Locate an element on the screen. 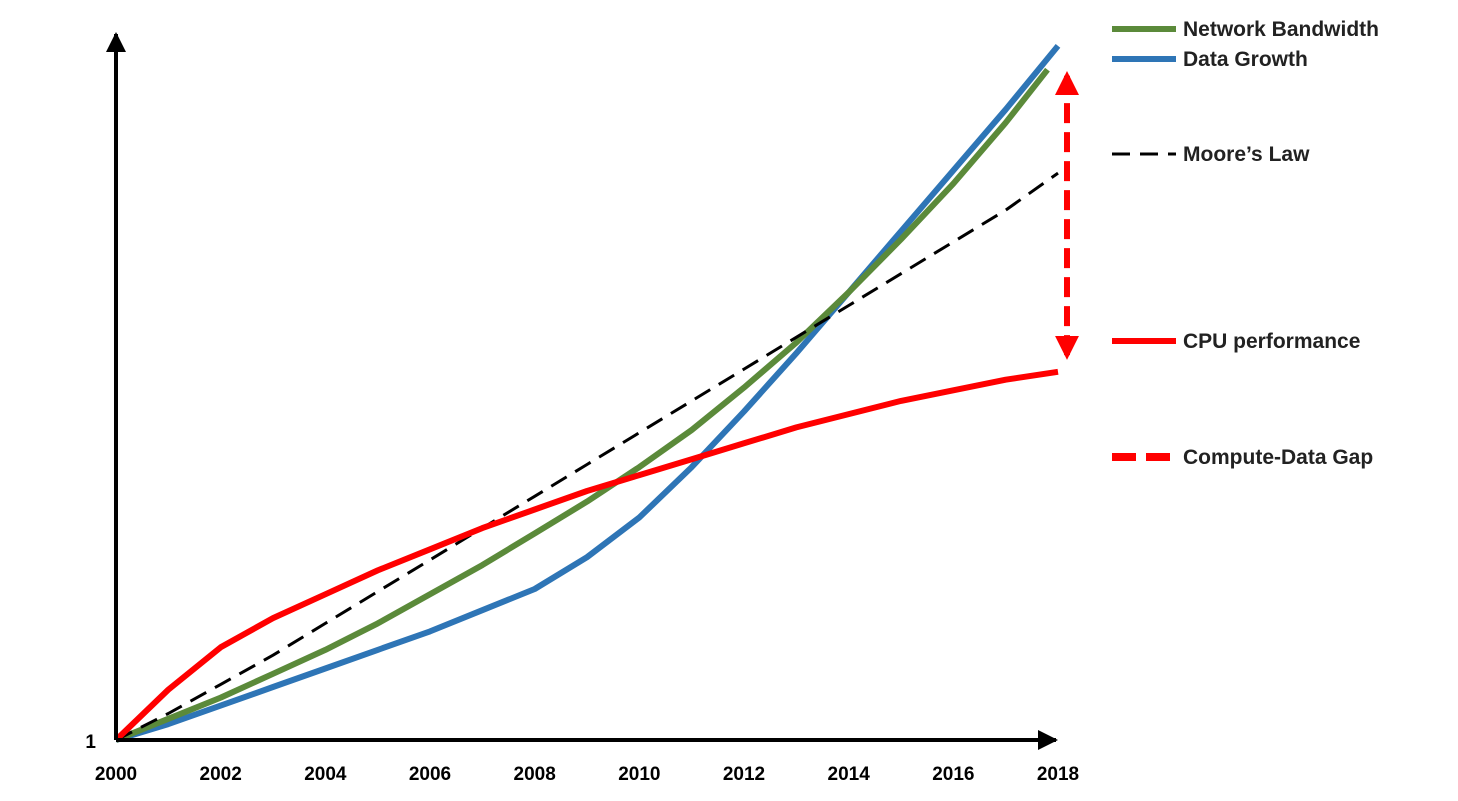 This screenshot has width=1458, height=801. legend-label-moore-s-law: Moore’s Law is located at coordinates (1246, 154).